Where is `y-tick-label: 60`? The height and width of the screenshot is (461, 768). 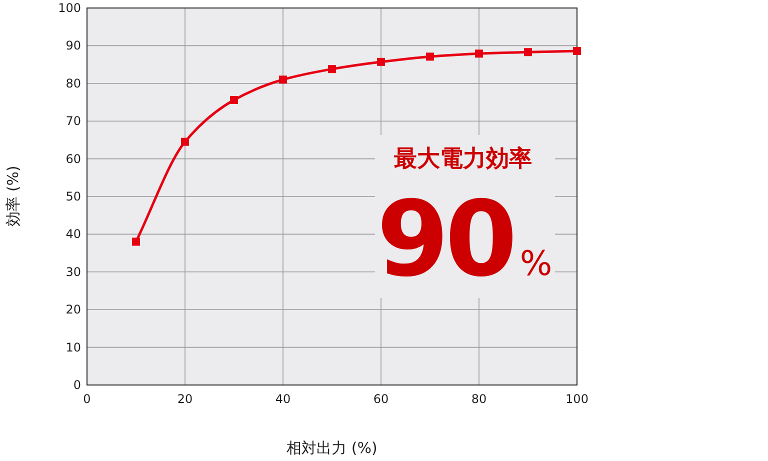
y-tick-label: 60 is located at coordinates (73, 159).